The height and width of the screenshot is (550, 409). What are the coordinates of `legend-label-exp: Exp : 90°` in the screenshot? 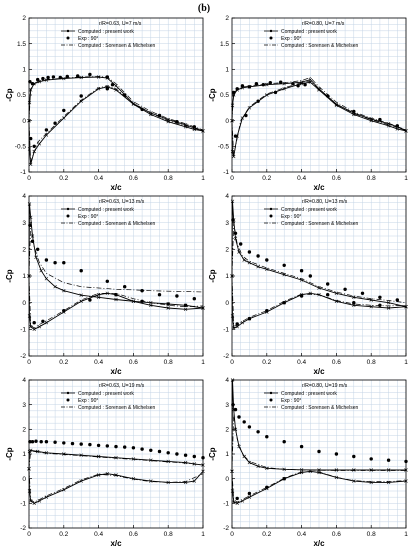 It's located at (291, 217).